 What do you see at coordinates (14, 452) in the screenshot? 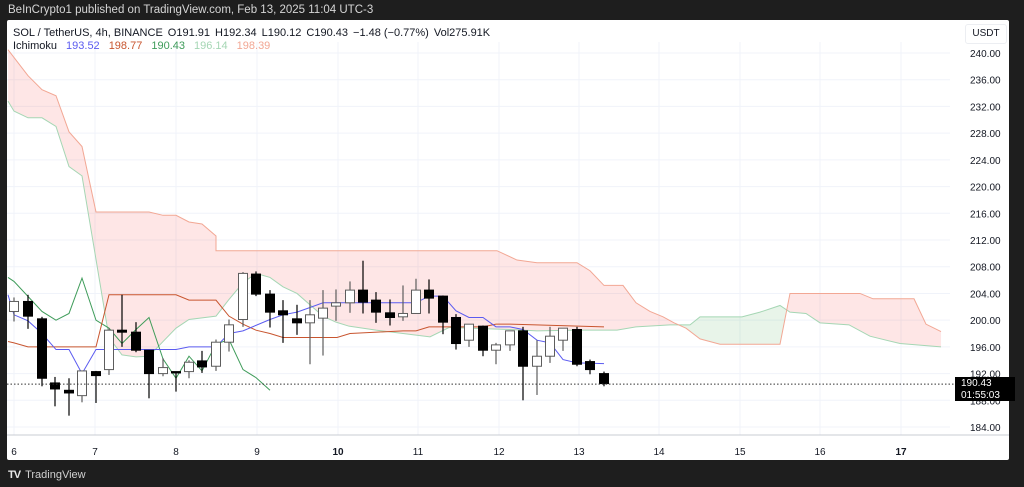
I see `time-tick-label: 6` at bounding box center [14, 452].